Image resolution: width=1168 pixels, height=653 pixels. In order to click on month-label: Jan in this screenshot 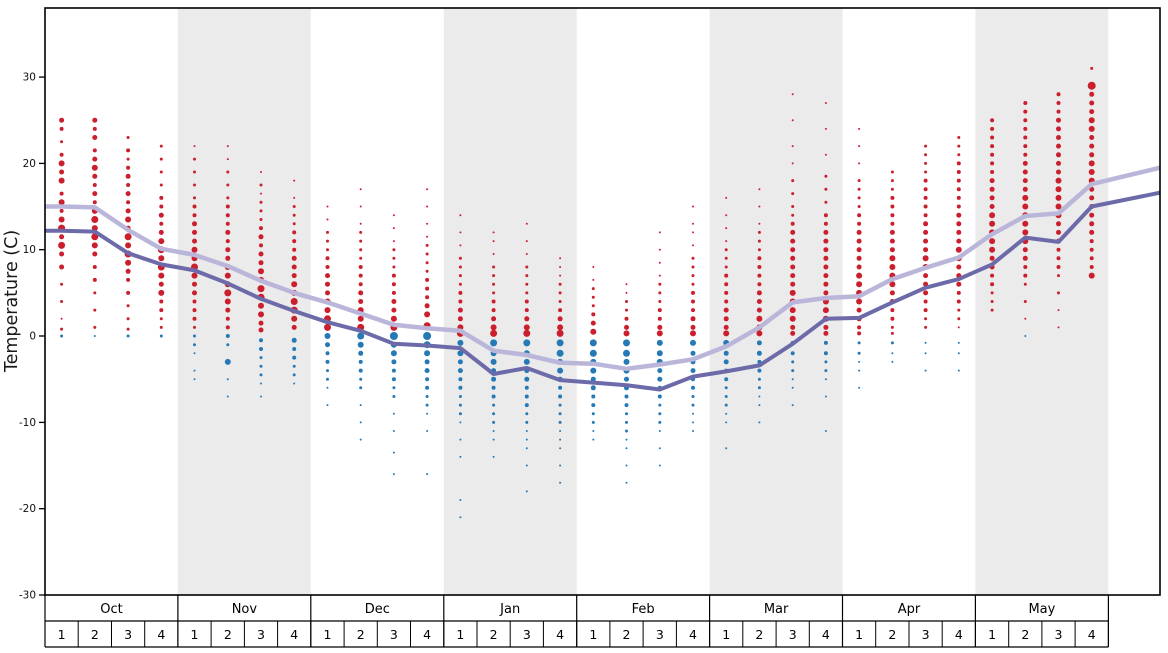, I will do `click(509, 609)`.